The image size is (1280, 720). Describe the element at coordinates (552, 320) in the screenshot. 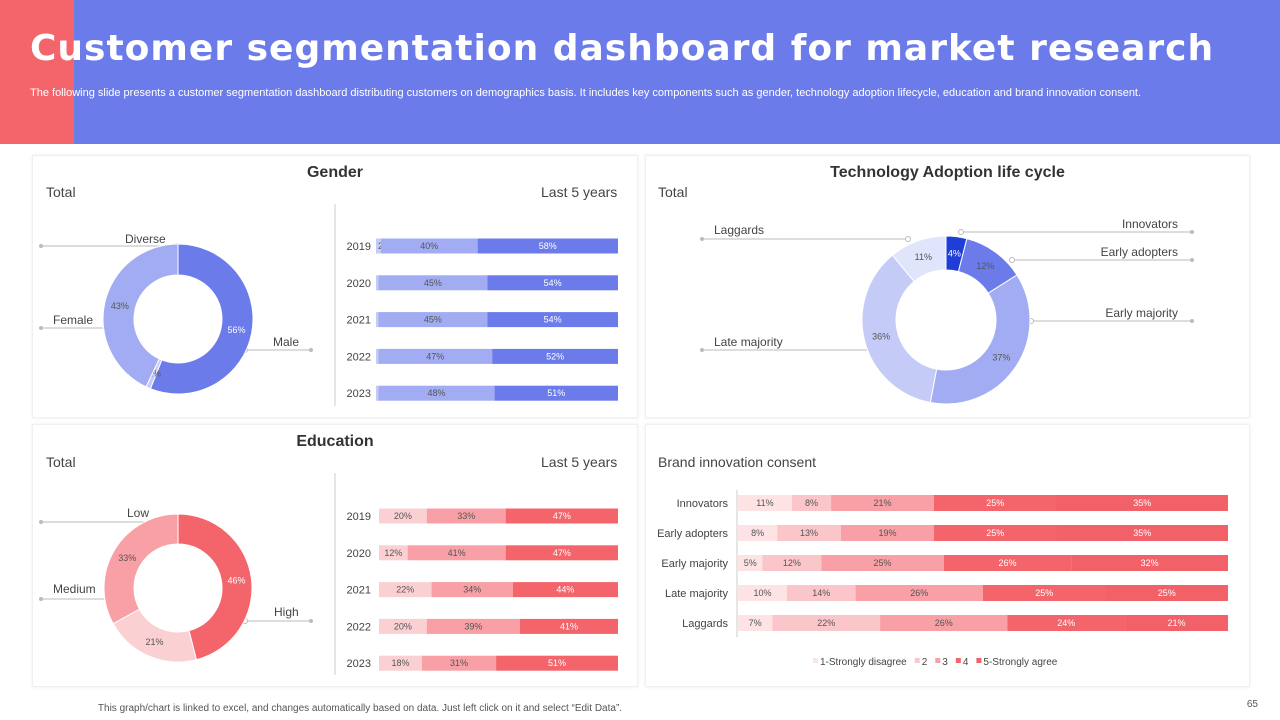

I see `gender-bar-2021-s3` at that location.